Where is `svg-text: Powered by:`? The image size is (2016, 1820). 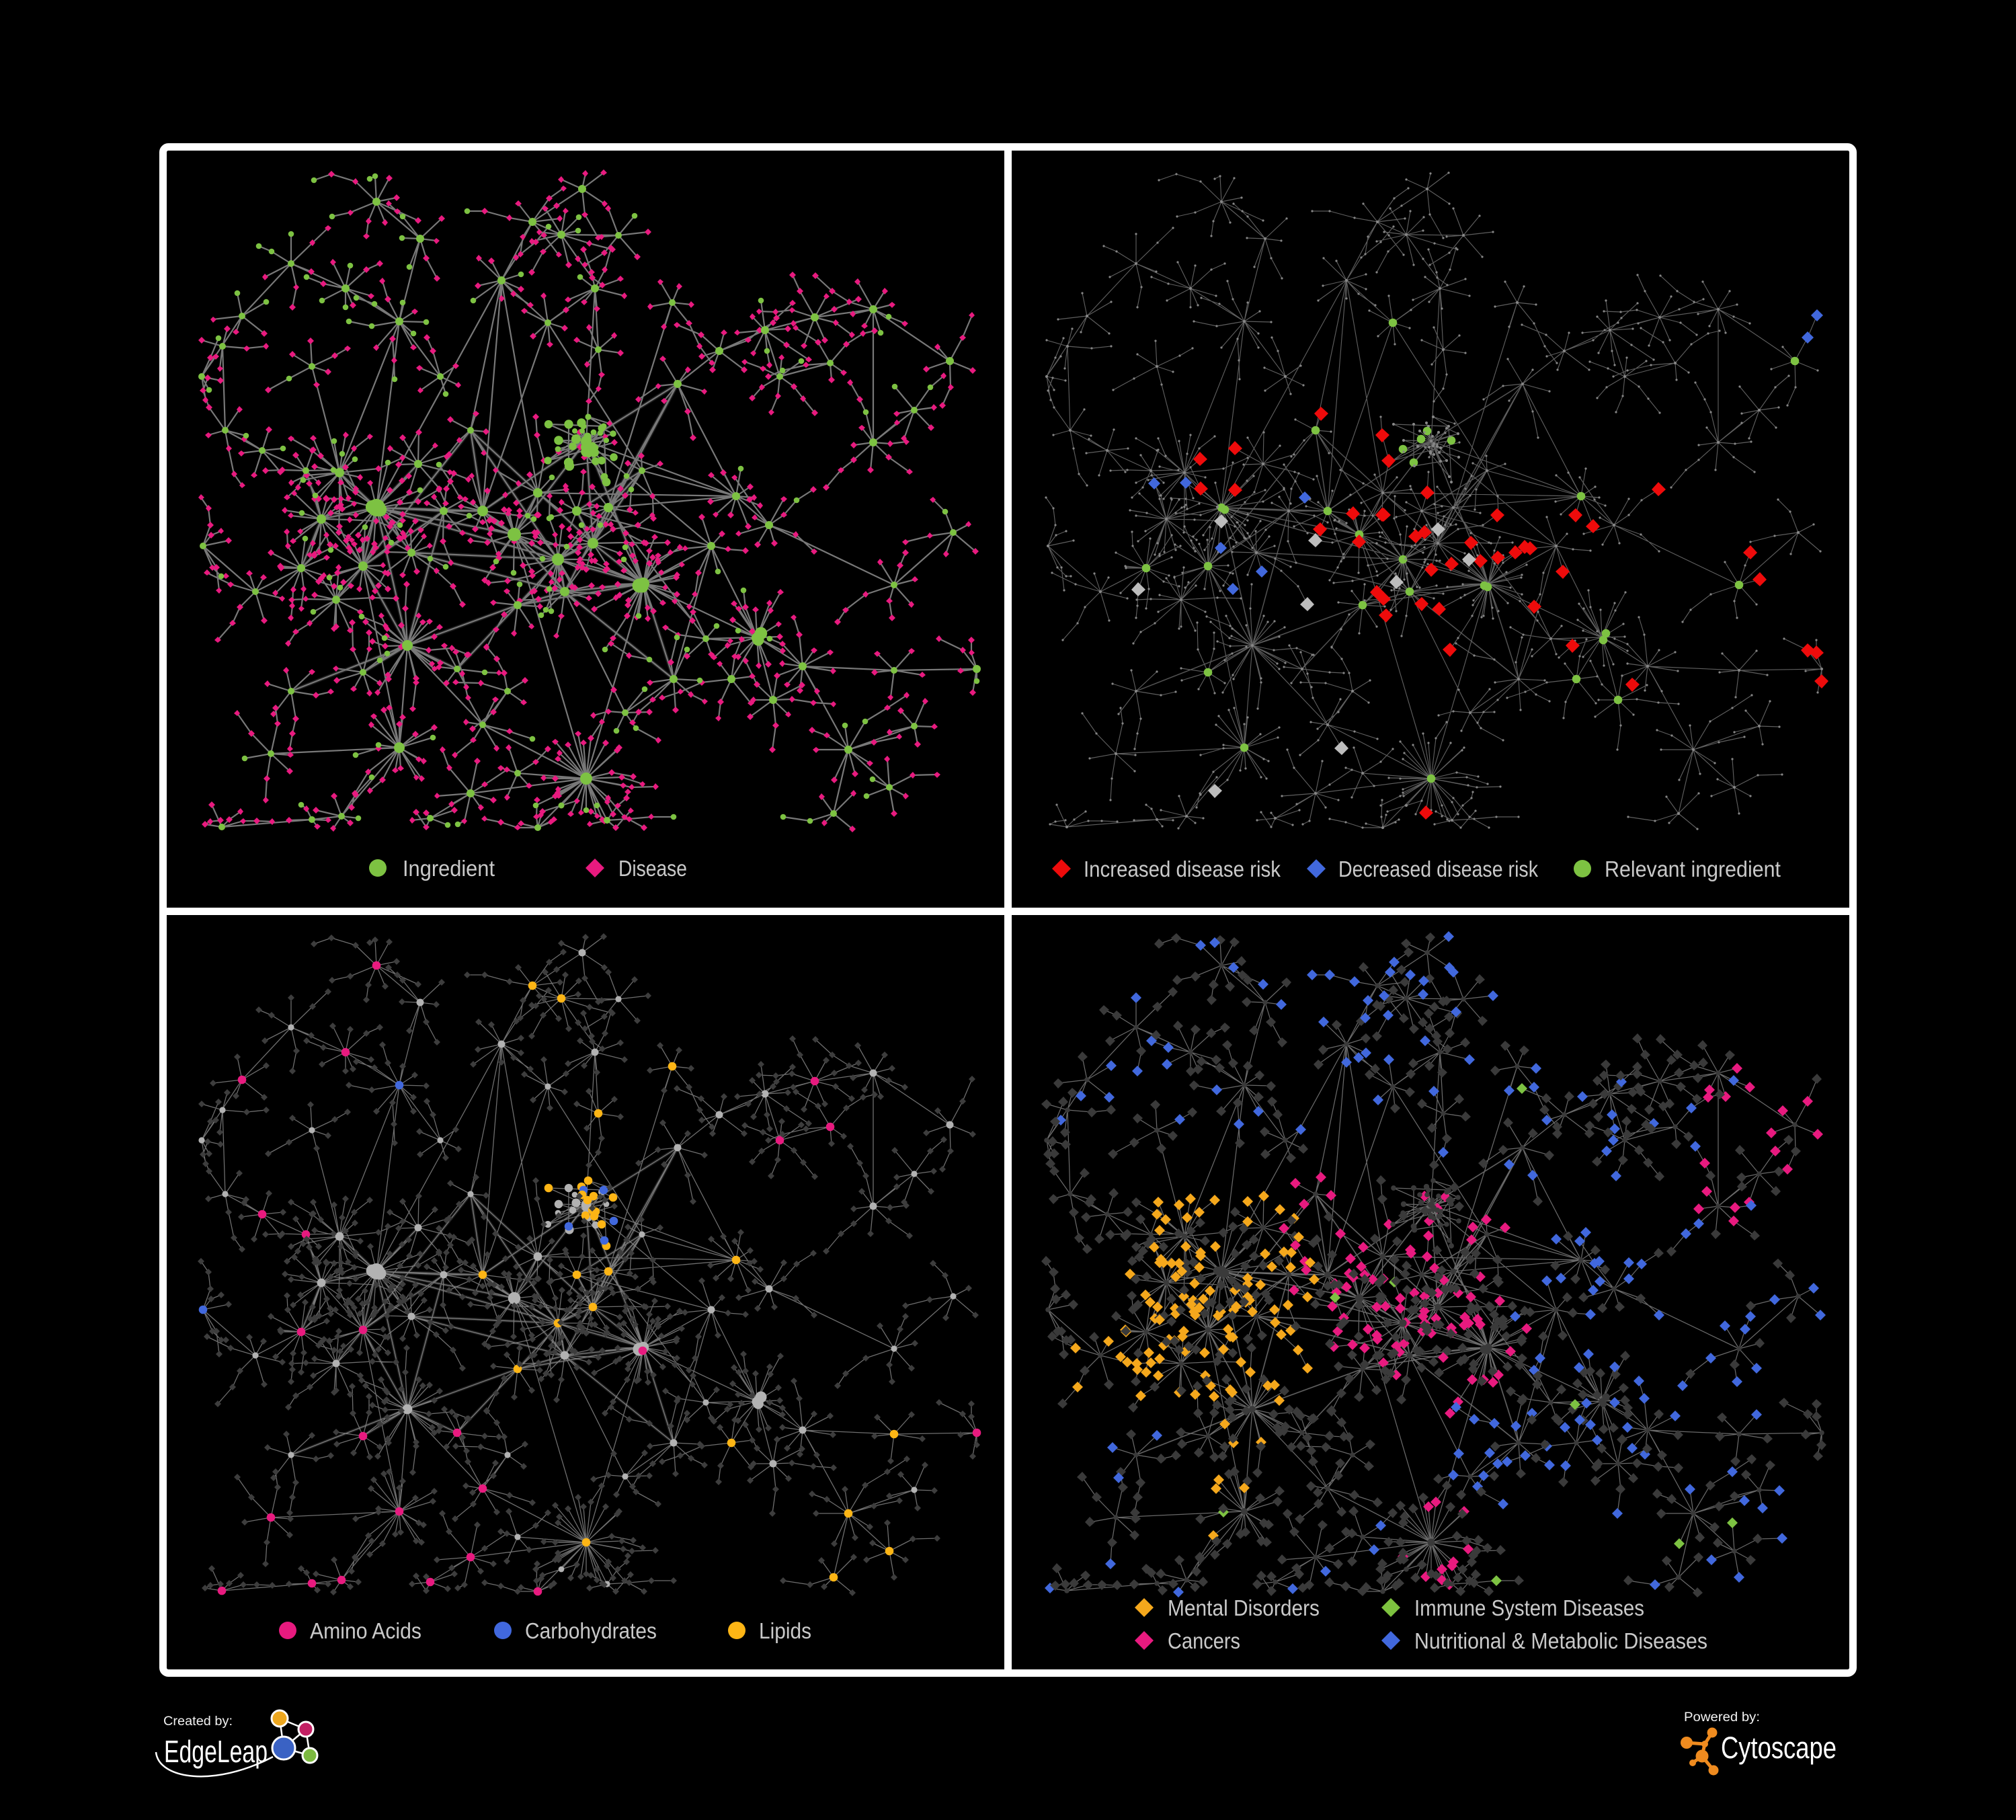 svg-text: Powered by: is located at coordinates (1722, 1717).